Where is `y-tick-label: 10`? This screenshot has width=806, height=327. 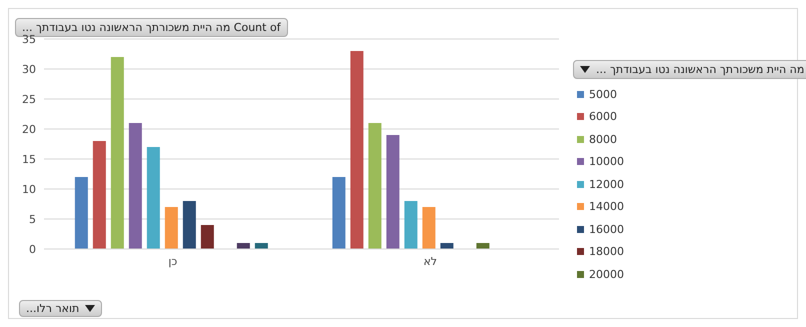 y-tick-label: 10 is located at coordinates (29, 189).